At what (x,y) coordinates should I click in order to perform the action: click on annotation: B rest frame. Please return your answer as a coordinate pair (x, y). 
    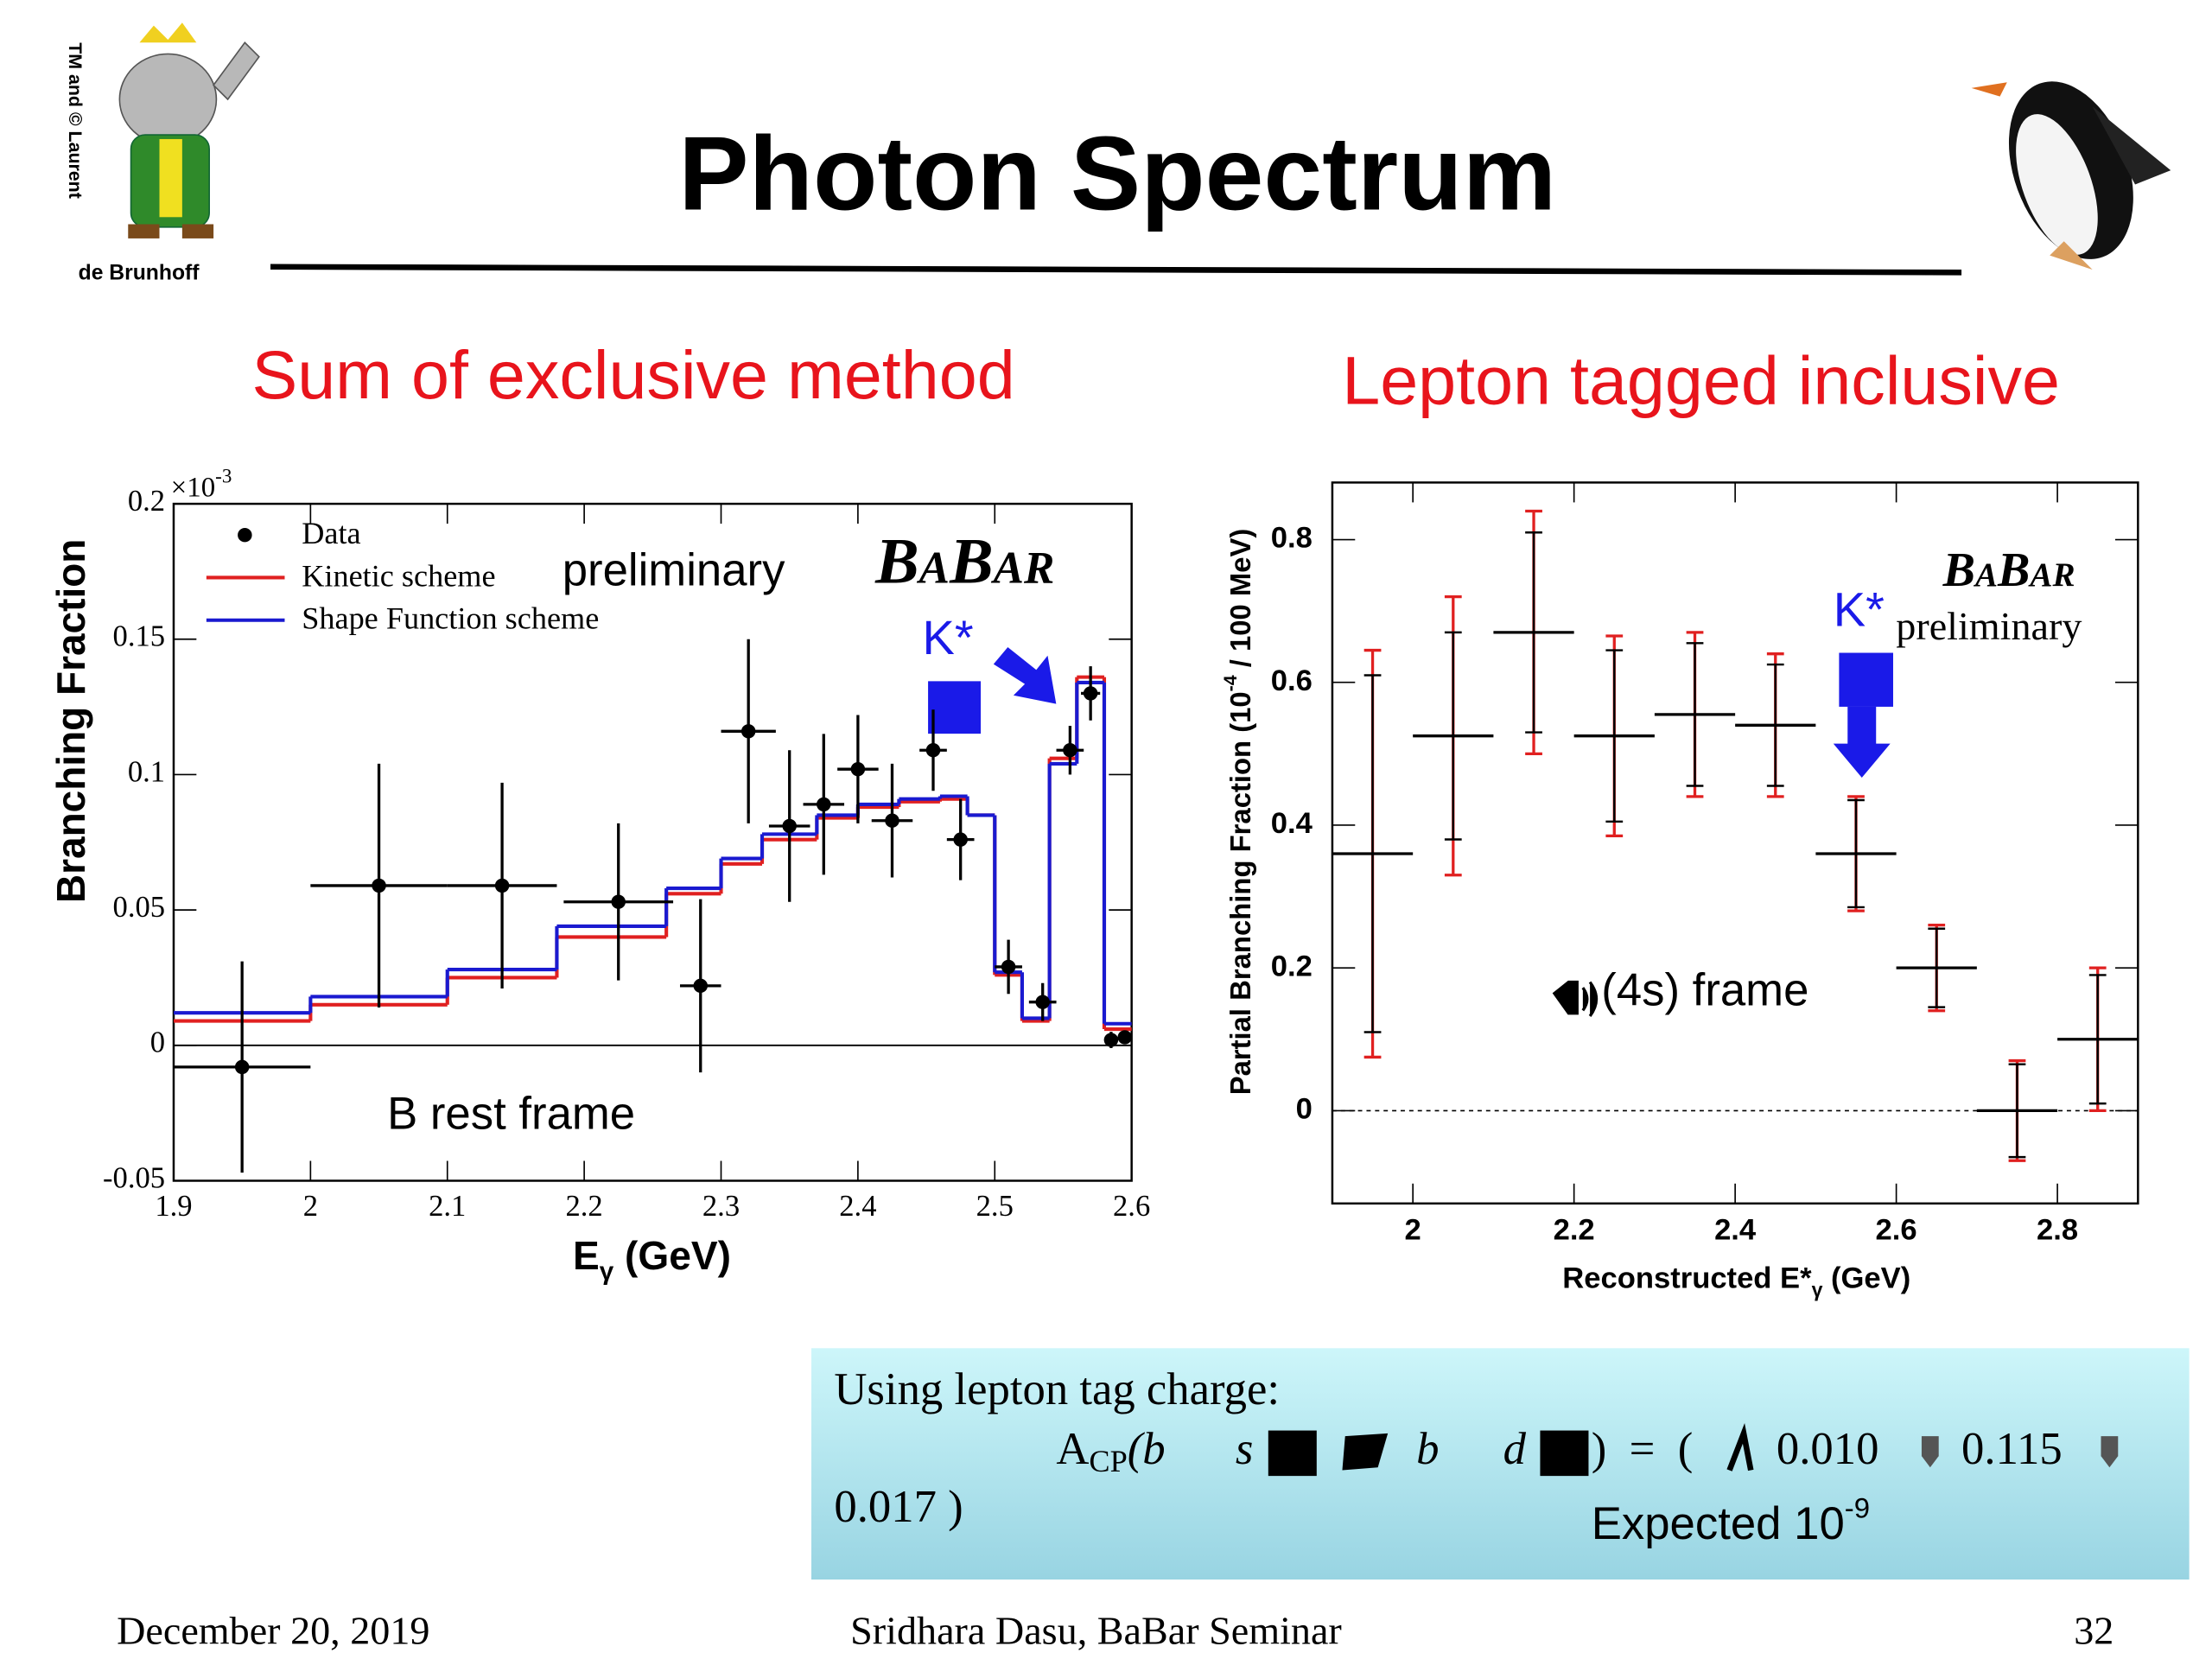
    Looking at the image, I should click on (511, 1114).